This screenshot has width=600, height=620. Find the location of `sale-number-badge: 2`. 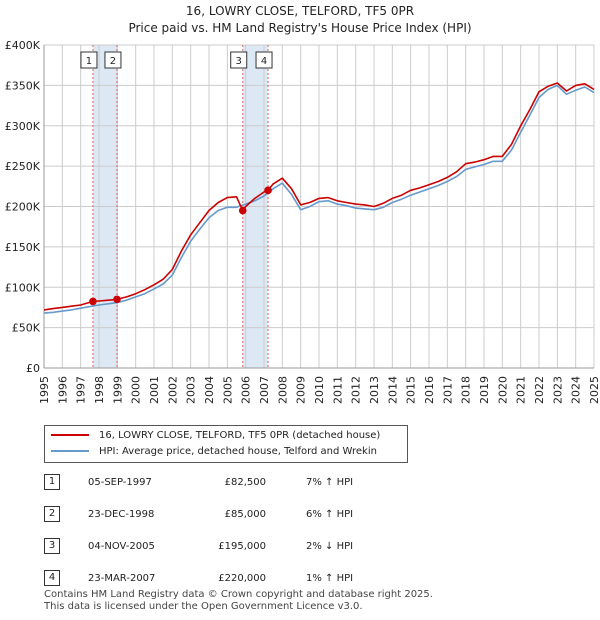

sale-number-badge: 2 is located at coordinates (52, 514).